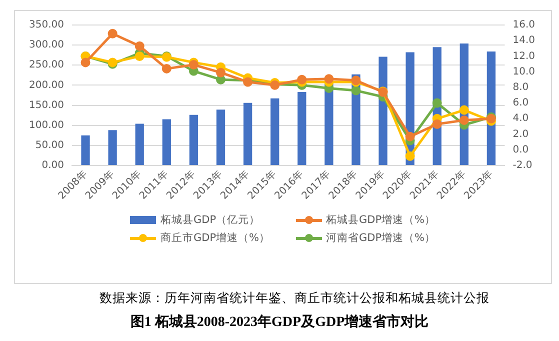 The image size is (559, 341). I want to click on legend-label: 河南省GDP增速（%）, so click(381, 238).